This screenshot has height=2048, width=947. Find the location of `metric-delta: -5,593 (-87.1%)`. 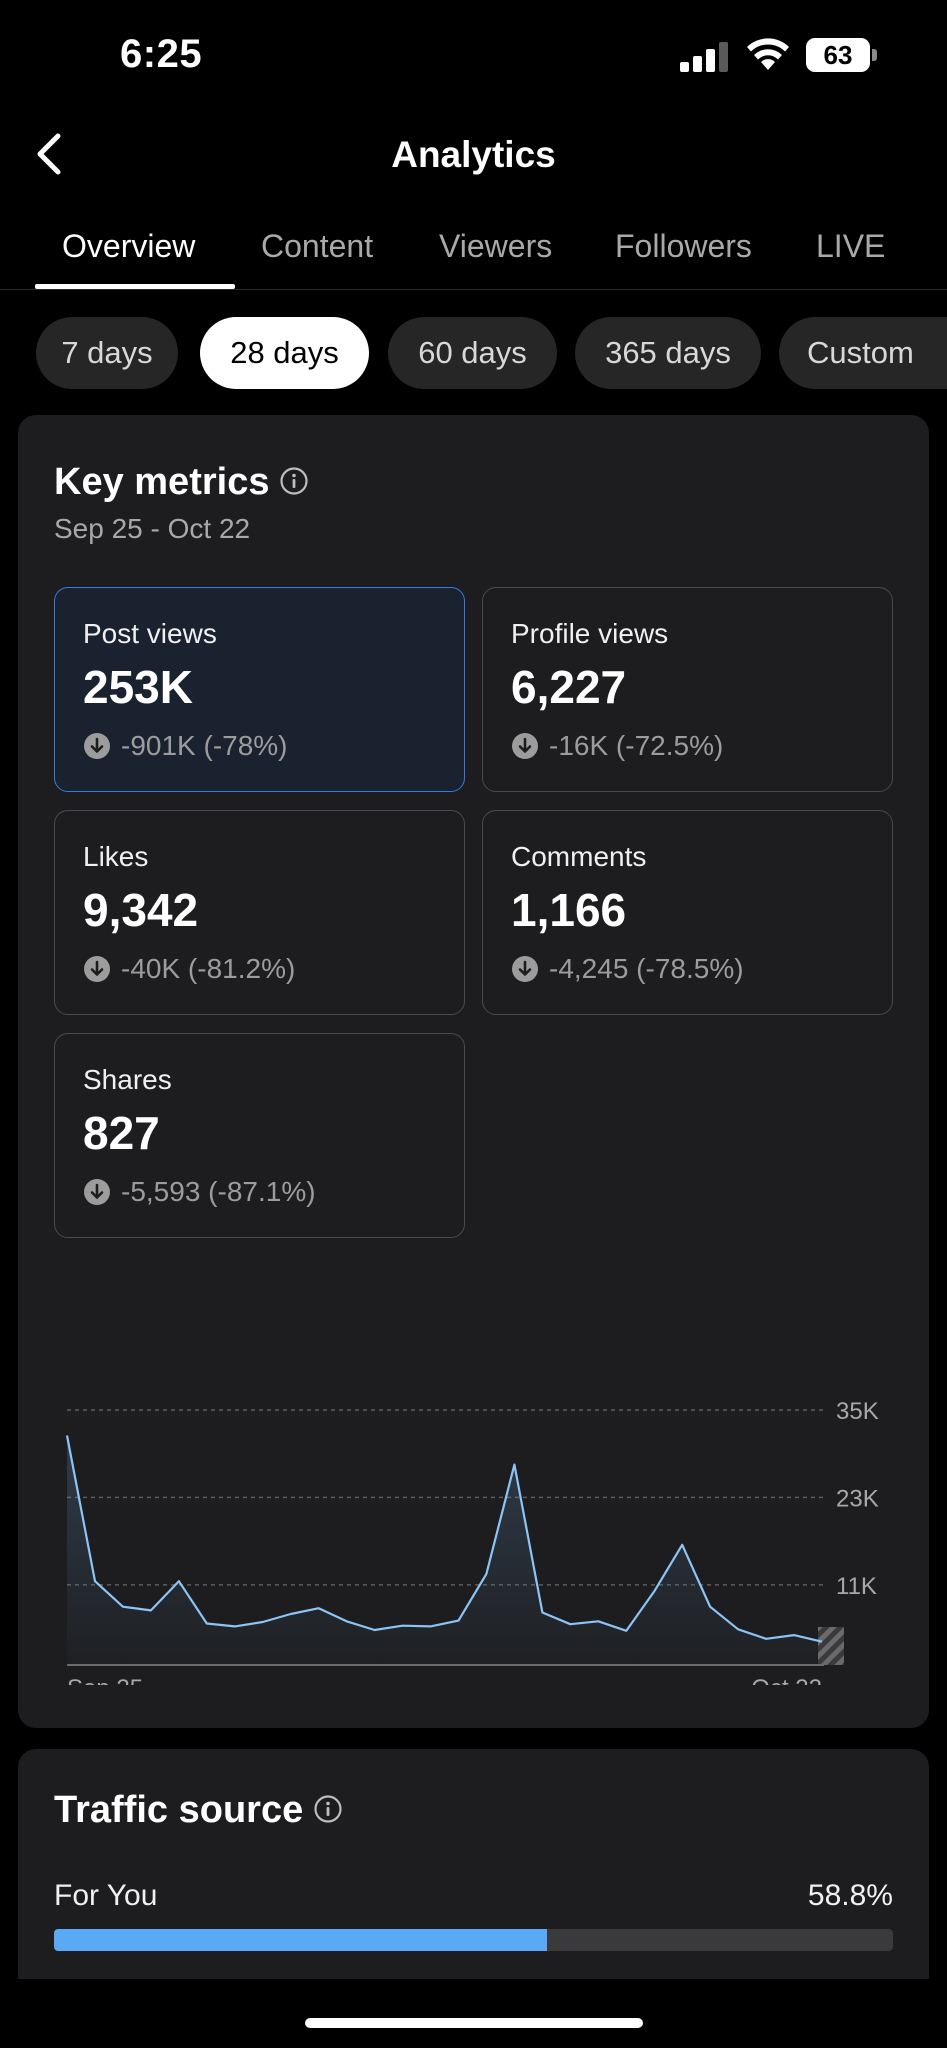

metric-delta: -5,593 (-87.1%) is located at coordinates (199, 1192).